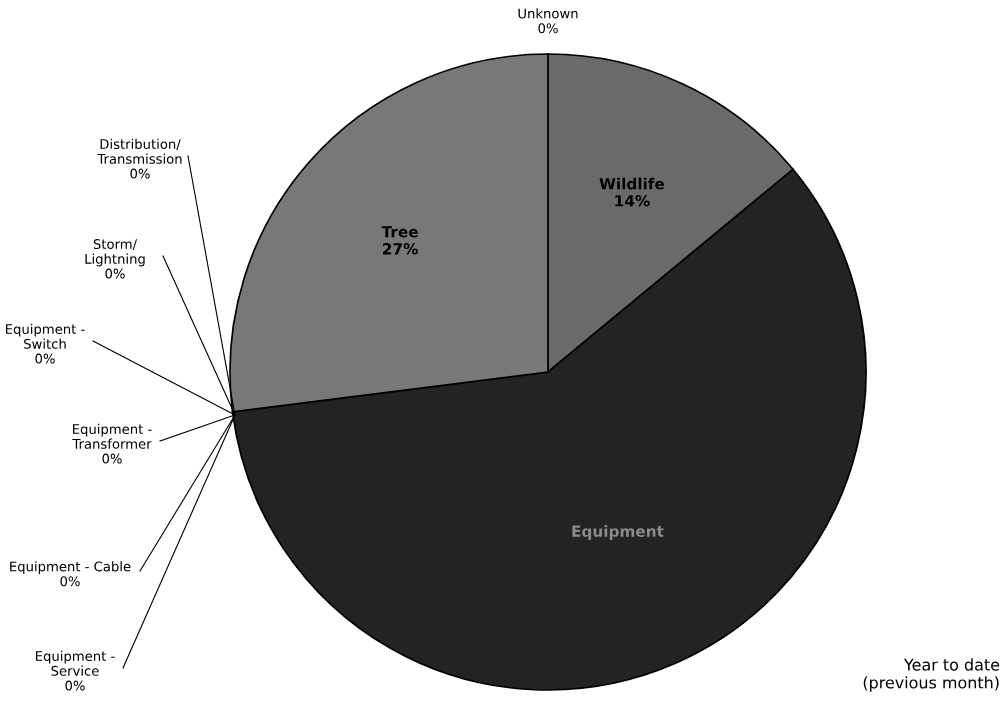  Describe the element at coordinates (112, 436) in the screenshot. I see `category-label: Equipment - Transformer` at that location.